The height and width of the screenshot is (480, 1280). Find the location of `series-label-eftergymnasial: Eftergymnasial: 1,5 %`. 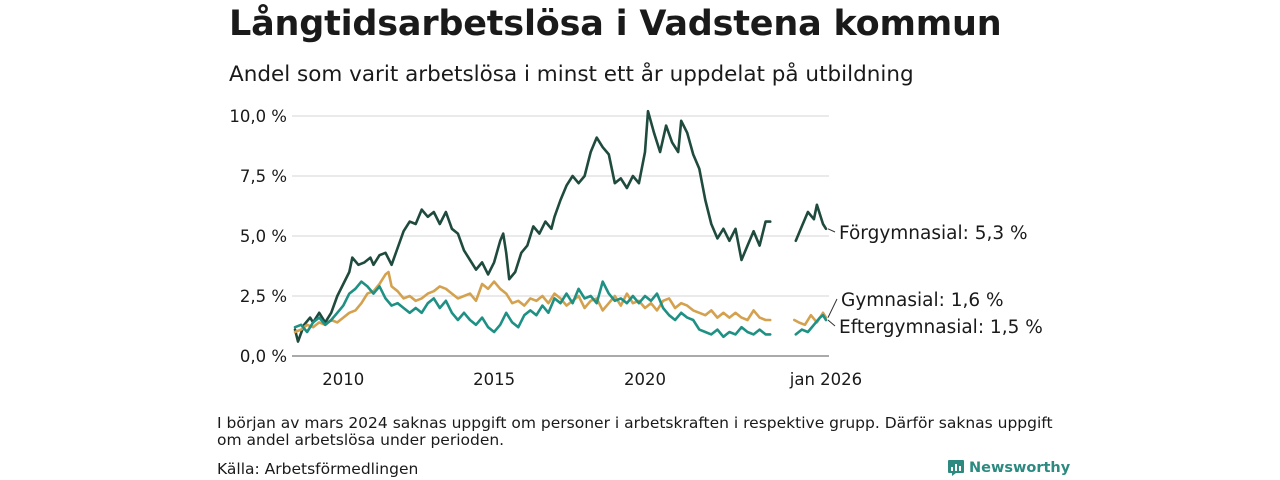

series-label-eftergymnasial: Eftergymnasial: 1,5 % is located at coordinates (941, 327).